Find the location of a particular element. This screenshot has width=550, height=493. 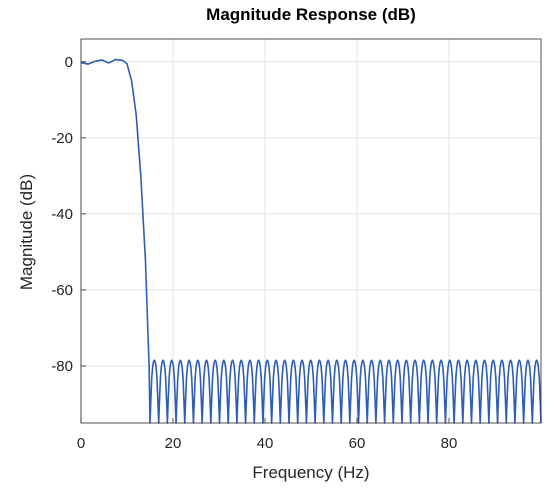

y-tick-label: -80 is located at coordinates (62, 366).